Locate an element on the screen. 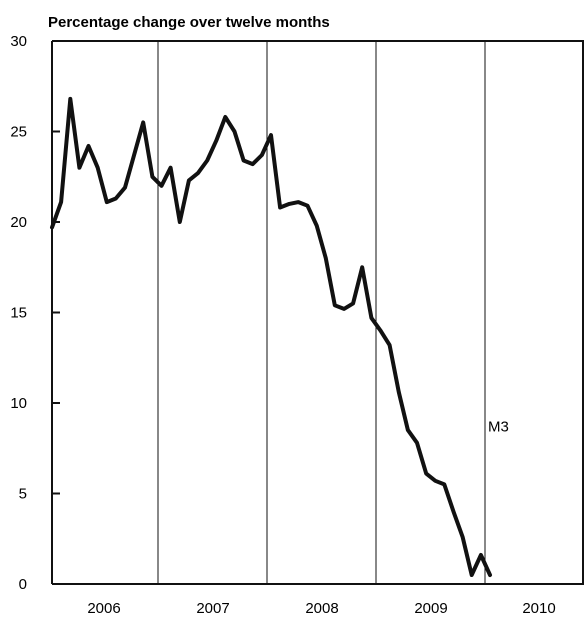 The width and height of the screenshot is (584, 623). series-annotation: M3 is located at coordinates (498, 427).